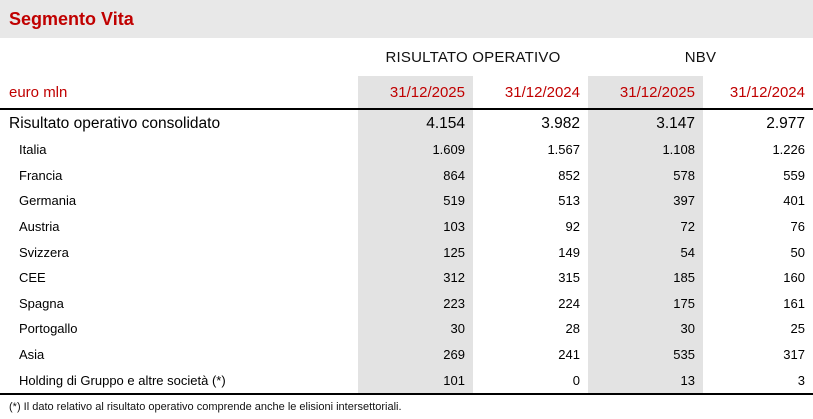  I want to click on cell-value: 559, so click(794, 175).